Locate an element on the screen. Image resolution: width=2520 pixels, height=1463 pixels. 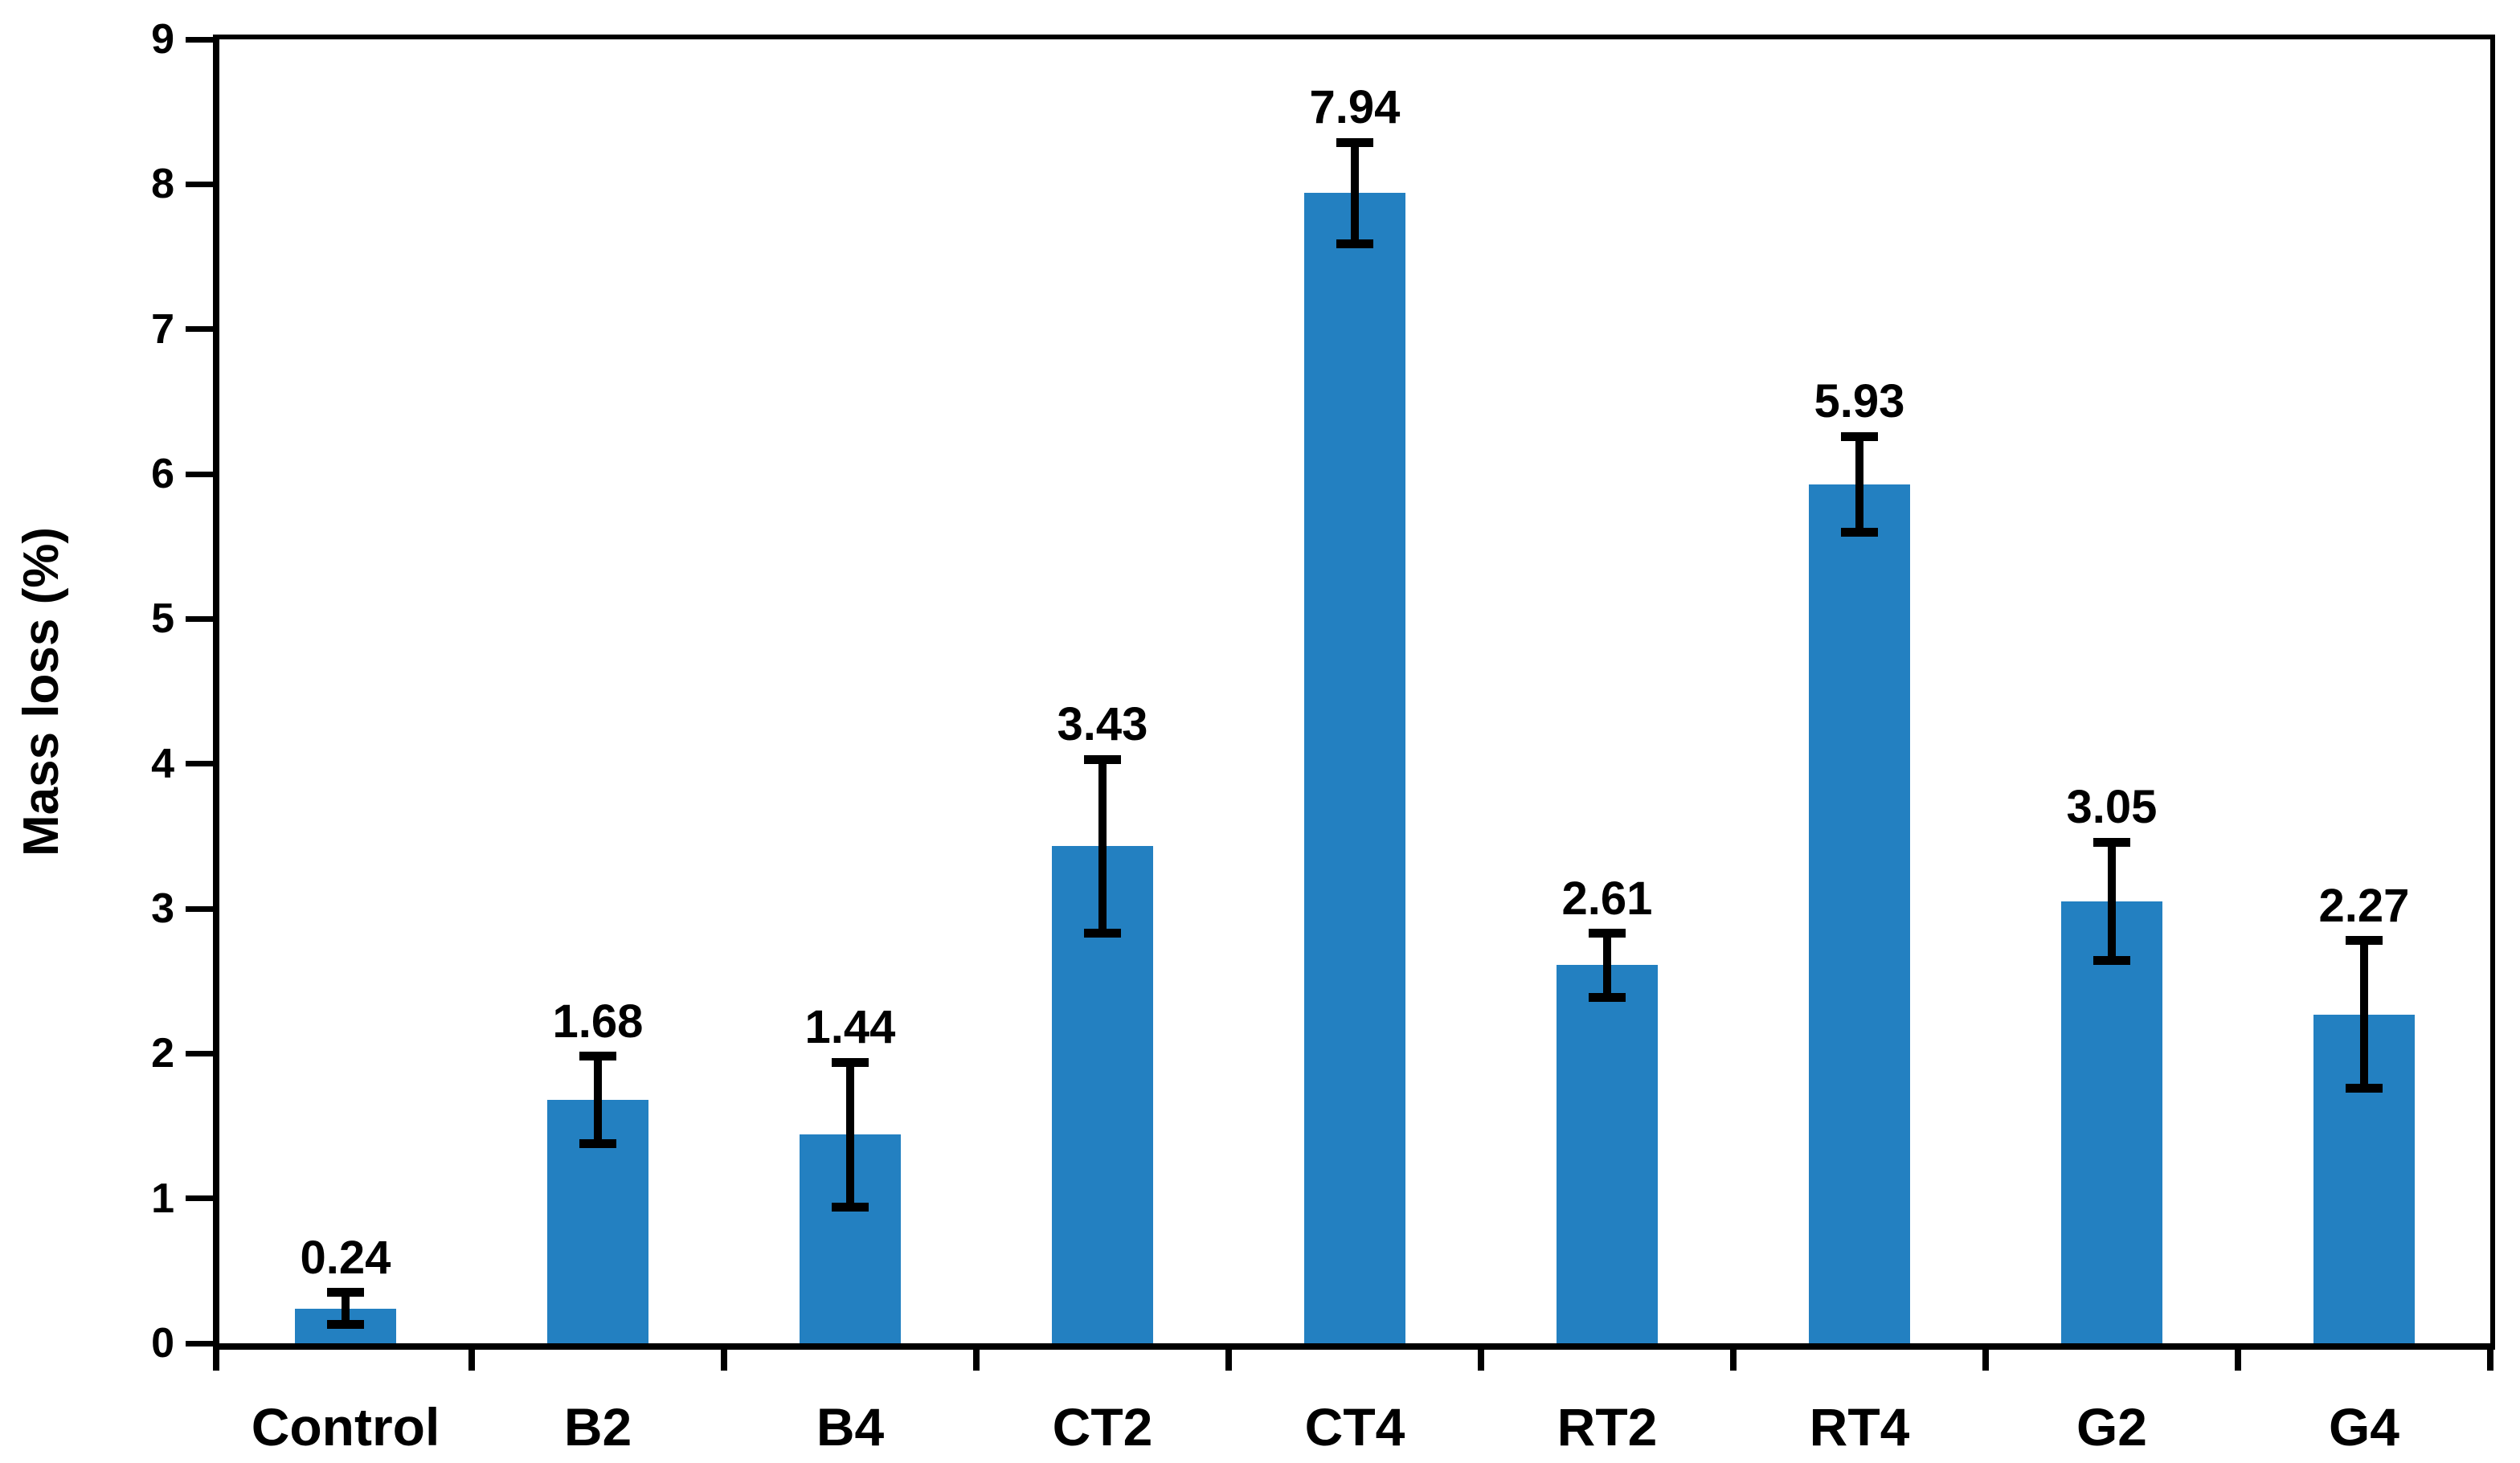
error-bar-cap-top-g4 is located at coordinates (2364, 941).